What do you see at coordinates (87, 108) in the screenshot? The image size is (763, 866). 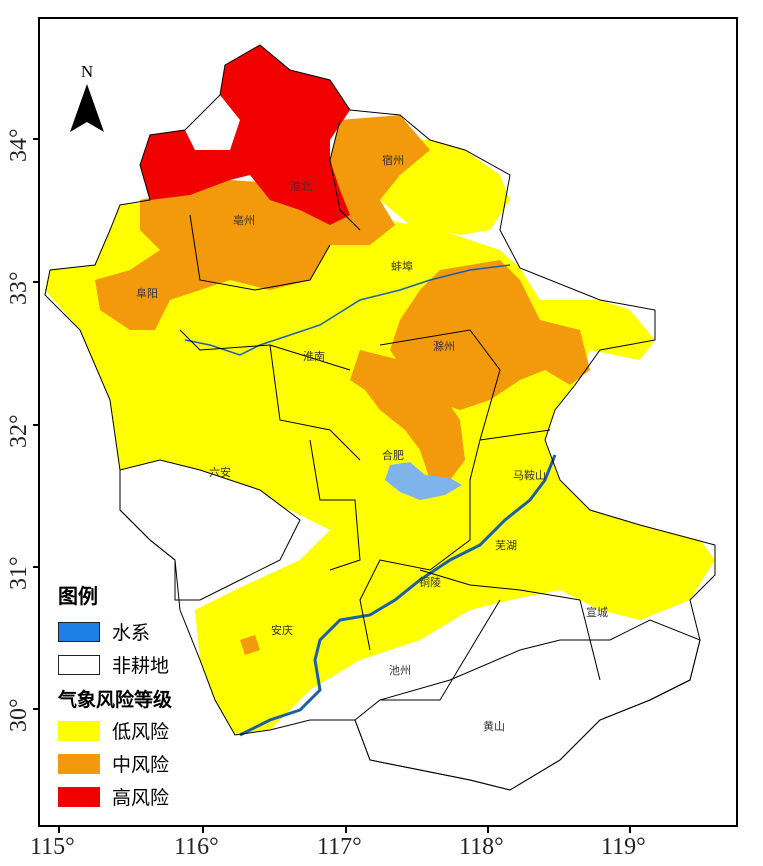 I see `north-arrow-icon` at bounding box center [87, 108].